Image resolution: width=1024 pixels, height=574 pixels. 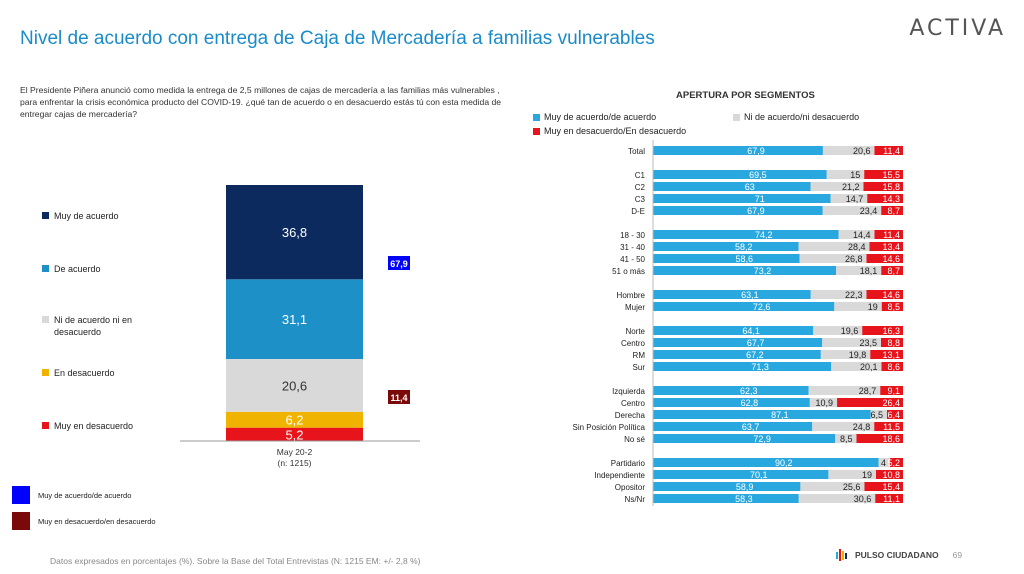 What do you see at coordinates (744, 499) in the screenshot?
I see `segment-bar-label: 58,3` at bounding box center [744, 499].